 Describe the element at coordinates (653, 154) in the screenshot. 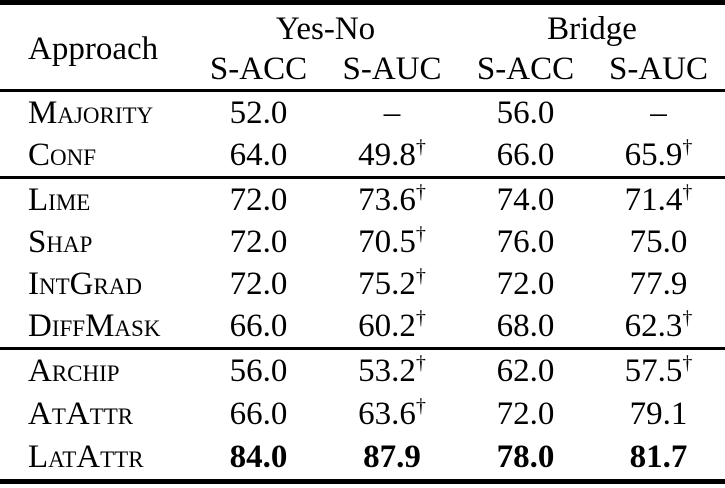

I see `metric-value: 65.9` at that location.